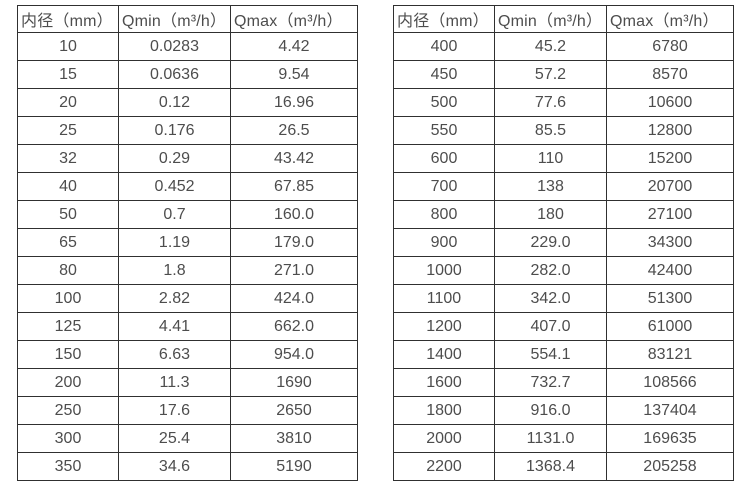 The image size is (750, 483). Describe the element at coordinates (294, 242) in the screenshot. I see `cell-qmax: 179.0` at that location.